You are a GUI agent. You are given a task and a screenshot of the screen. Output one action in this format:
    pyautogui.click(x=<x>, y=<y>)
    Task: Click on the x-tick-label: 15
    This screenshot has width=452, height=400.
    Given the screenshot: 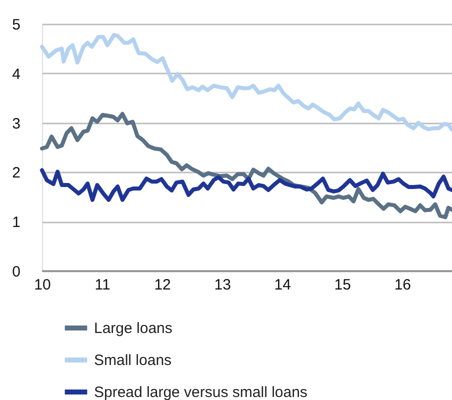 What is the action you would take?
    pyautogui.click(x=342, y=285)
    